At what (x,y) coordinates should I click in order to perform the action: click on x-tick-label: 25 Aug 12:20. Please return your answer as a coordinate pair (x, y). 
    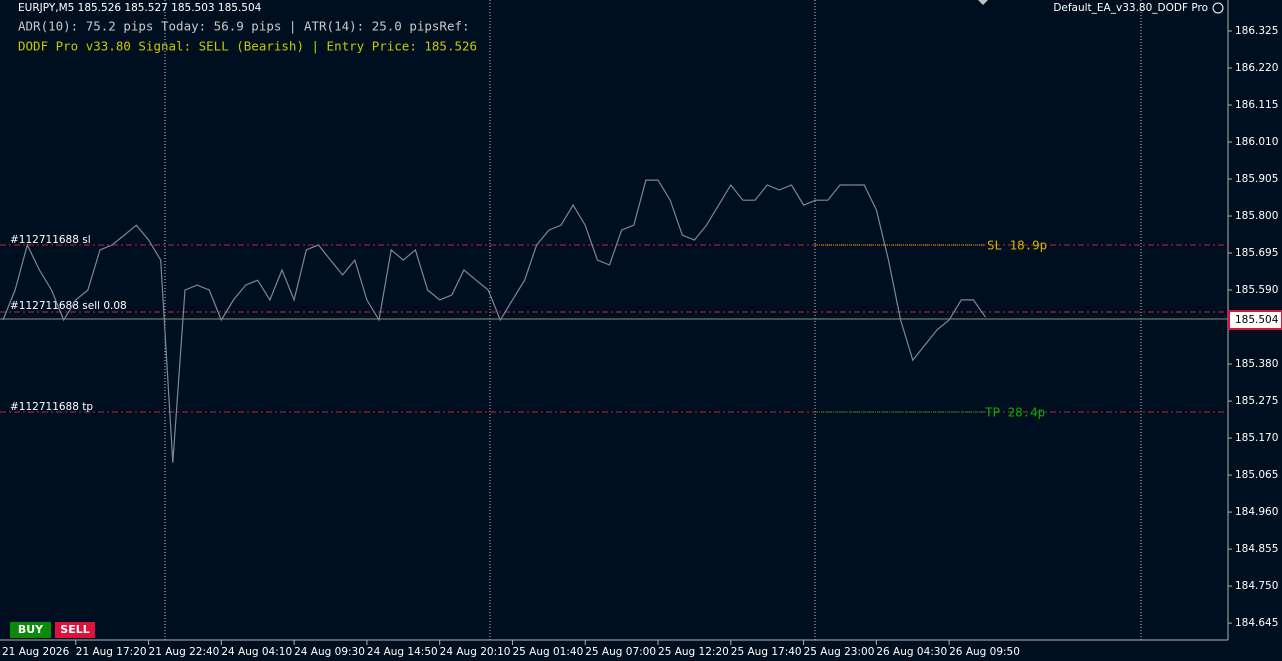
    Looking at the image, I should click on (693, 652).